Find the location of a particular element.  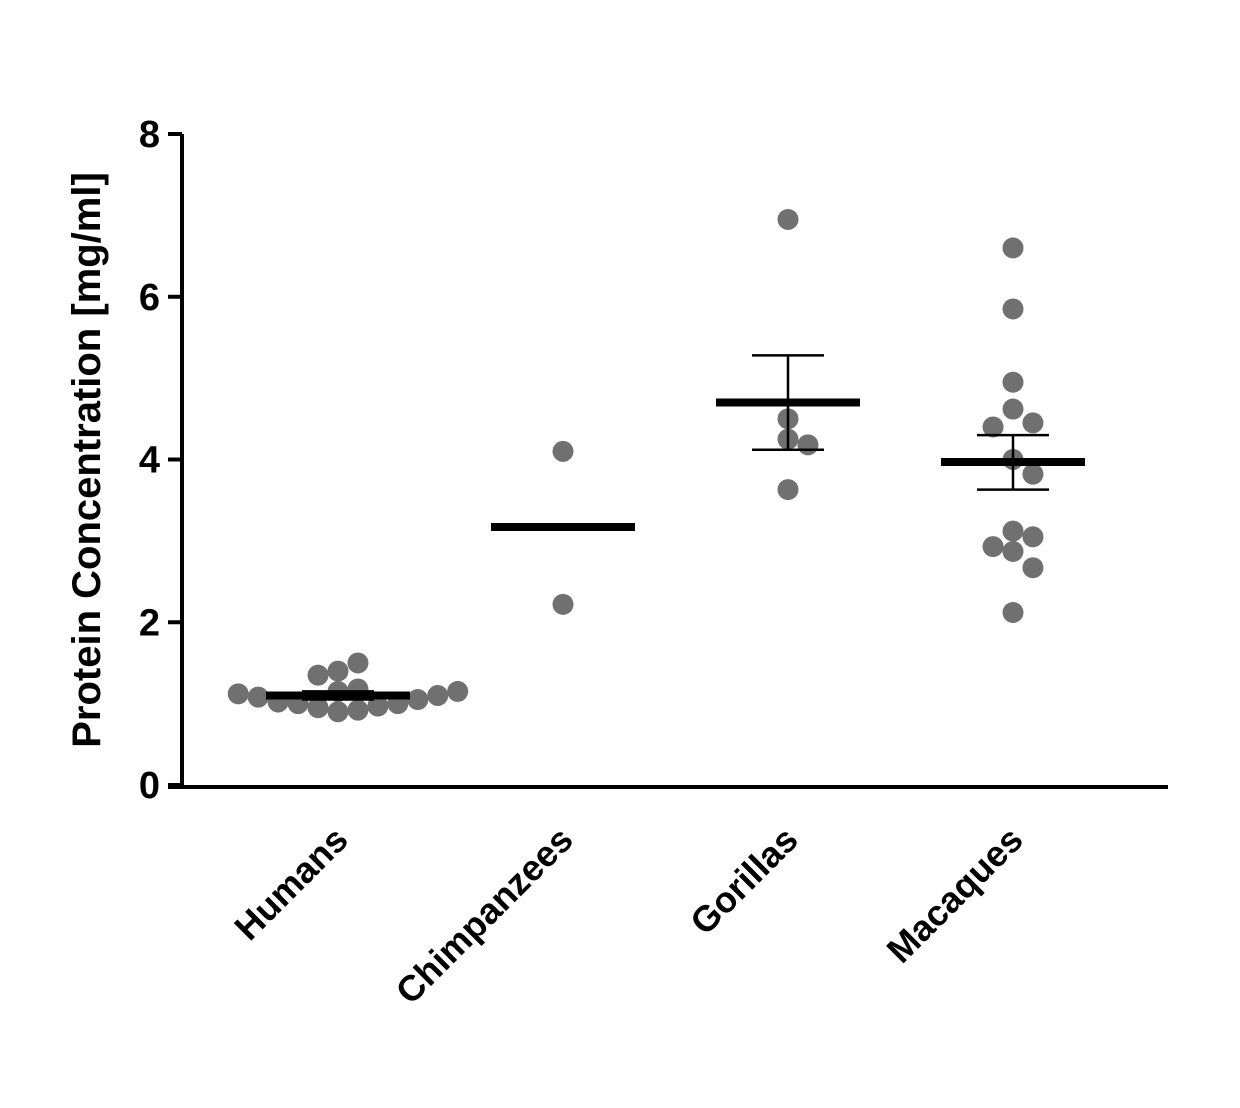

y-axis: 0 2 4 6 8 is located at coordinates (161, 460).